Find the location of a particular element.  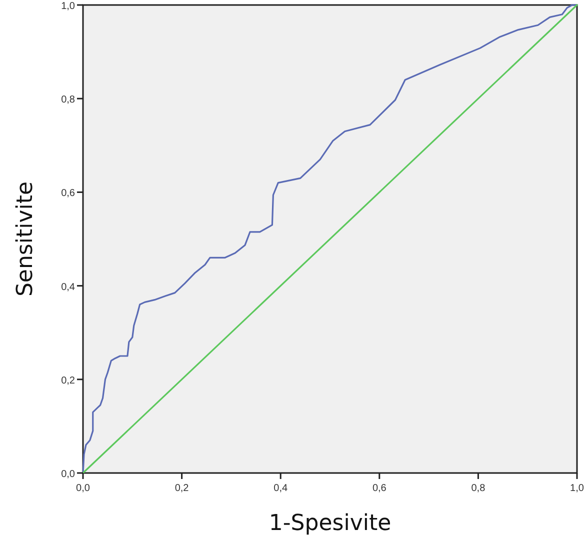

y-tick-label: 0,8 is located at coordinates (68, 100).